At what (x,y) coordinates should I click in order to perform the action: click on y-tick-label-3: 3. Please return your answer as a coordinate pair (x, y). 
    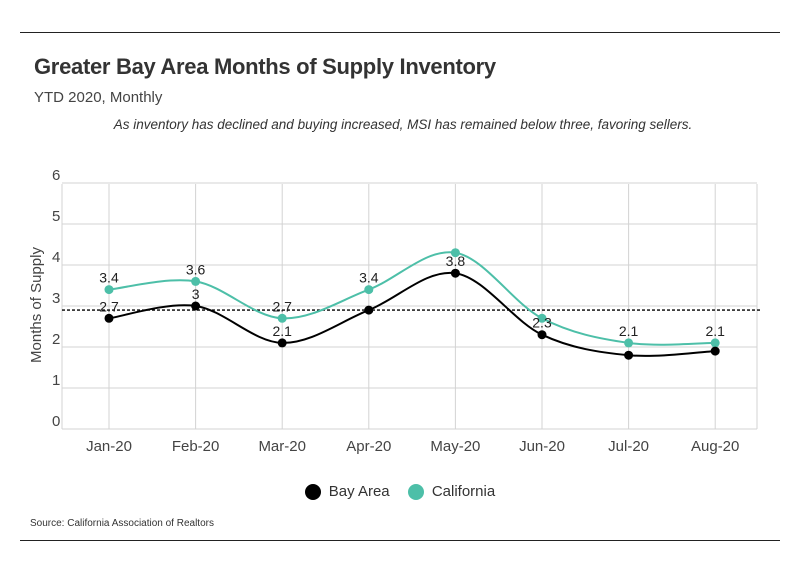
    Looking at the image, I should click on (56, 298).